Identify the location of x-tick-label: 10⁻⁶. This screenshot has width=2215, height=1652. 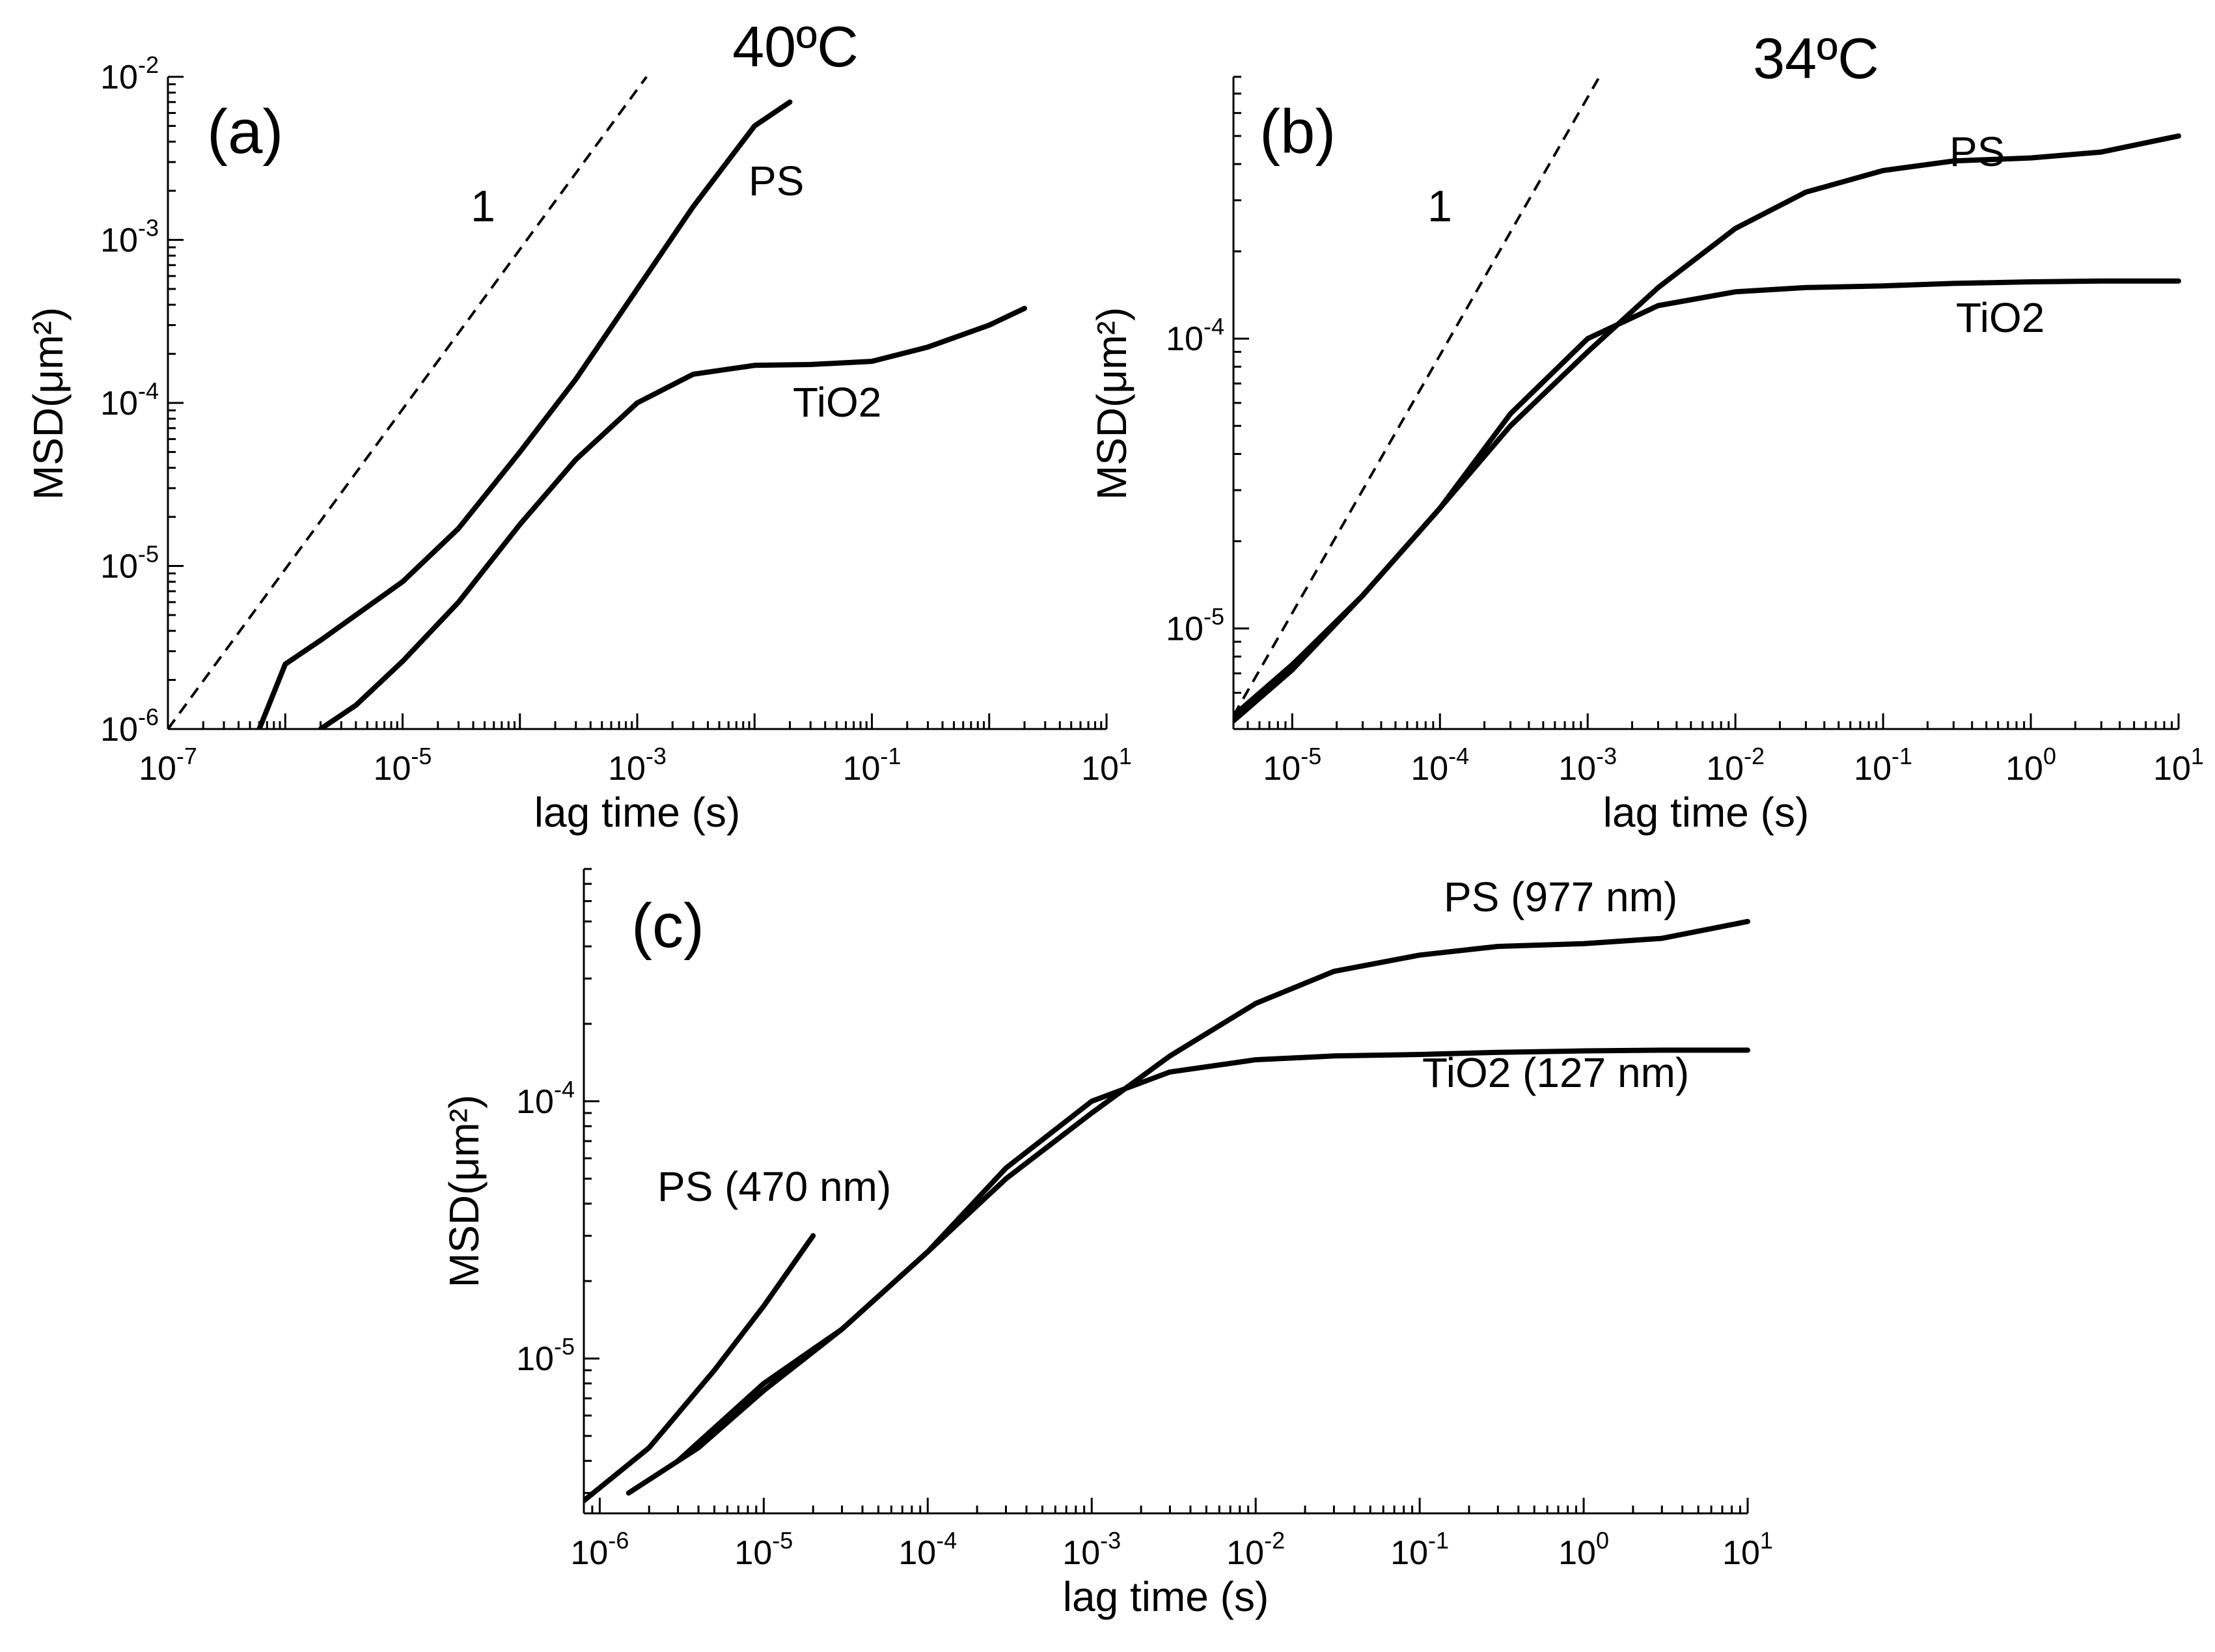
(599, 1550).